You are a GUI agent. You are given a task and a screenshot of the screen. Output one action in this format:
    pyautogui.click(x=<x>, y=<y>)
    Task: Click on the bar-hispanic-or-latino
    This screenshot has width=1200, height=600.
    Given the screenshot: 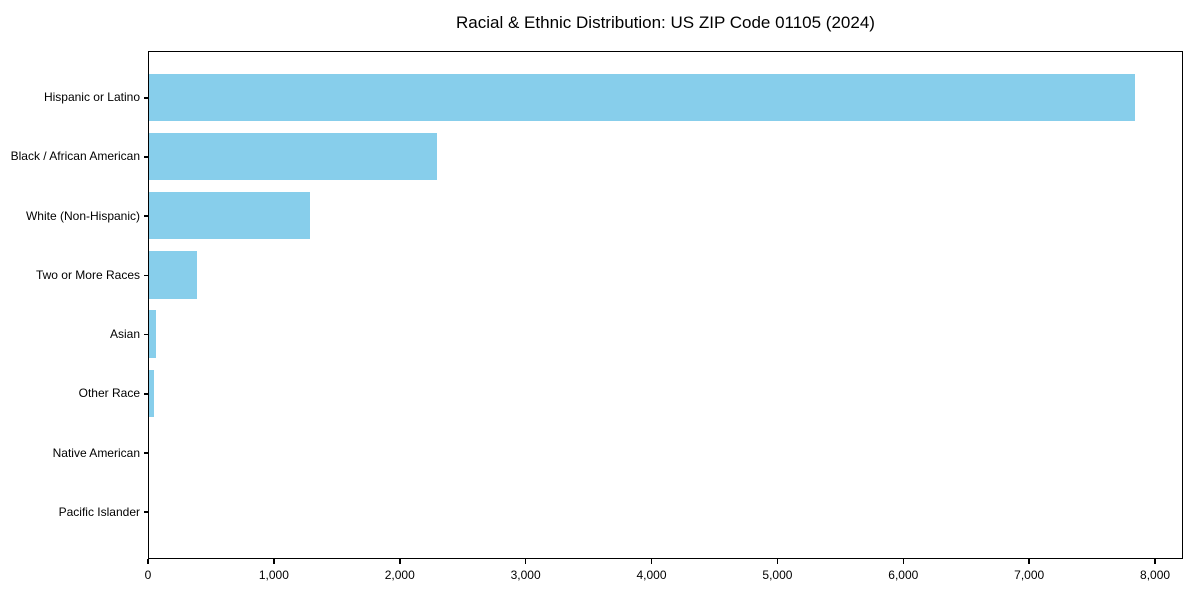 What is the action you would take?
    pyautogui.click(x=642, y=97)
    